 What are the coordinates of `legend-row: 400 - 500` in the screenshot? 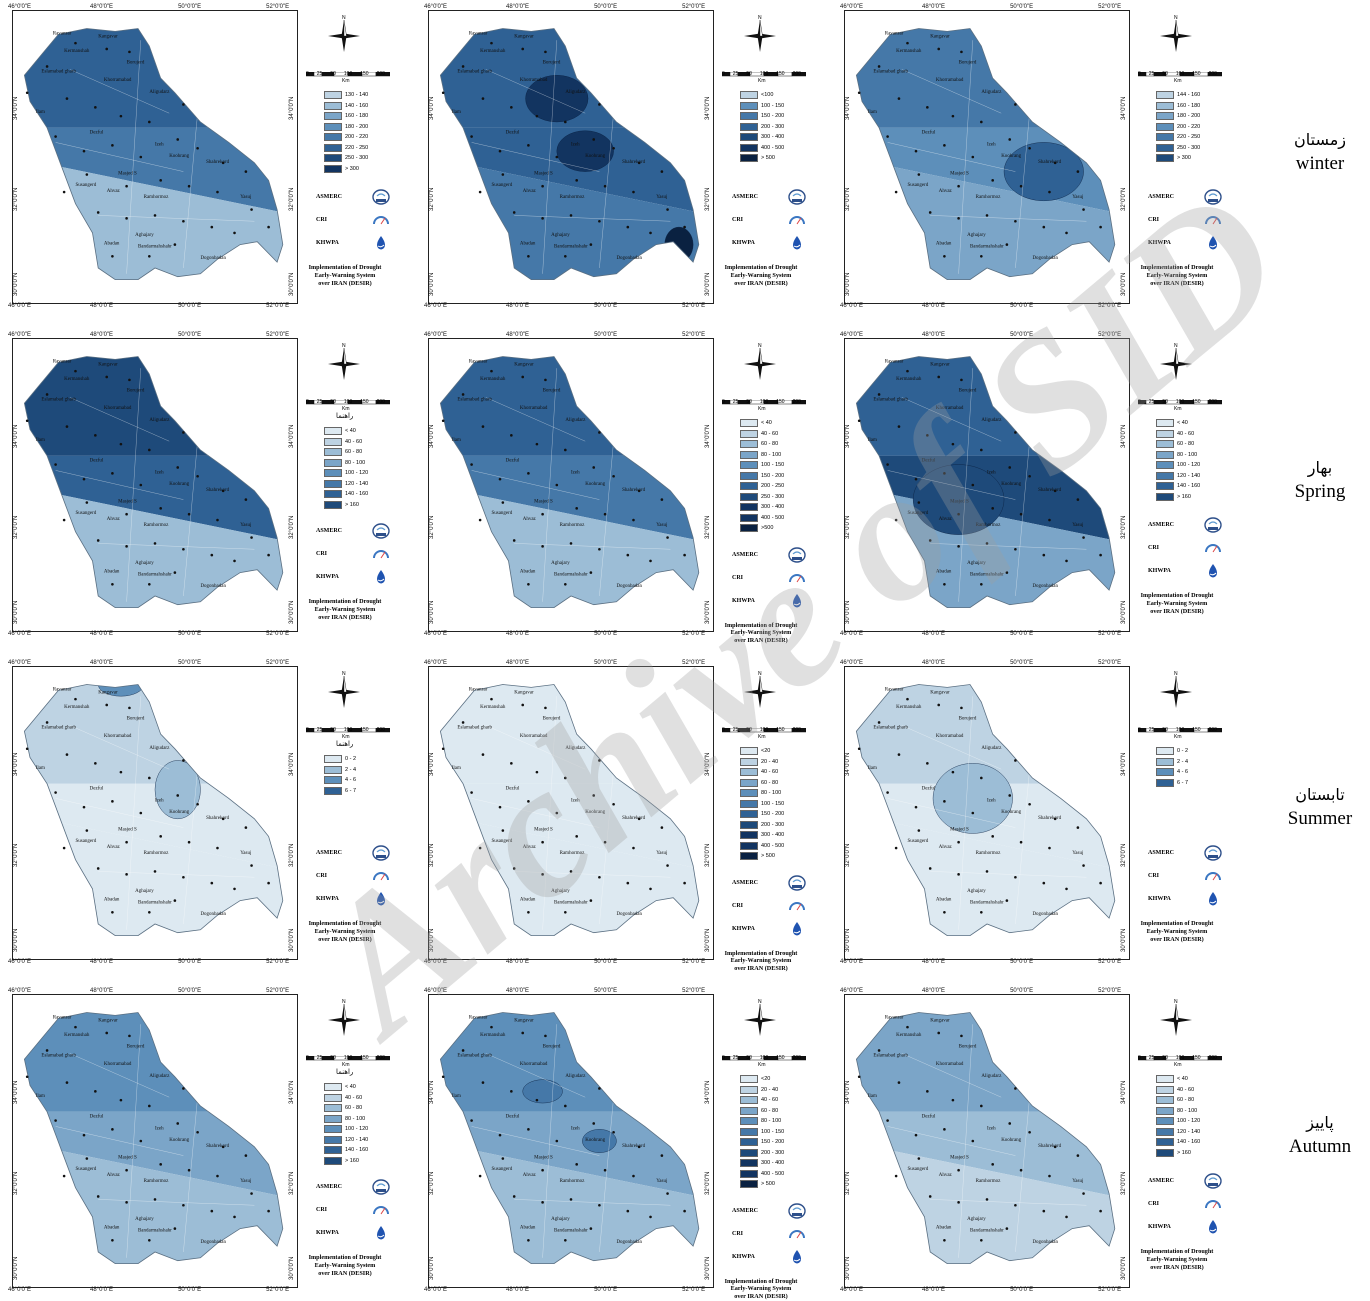 It's located at (762, 148).